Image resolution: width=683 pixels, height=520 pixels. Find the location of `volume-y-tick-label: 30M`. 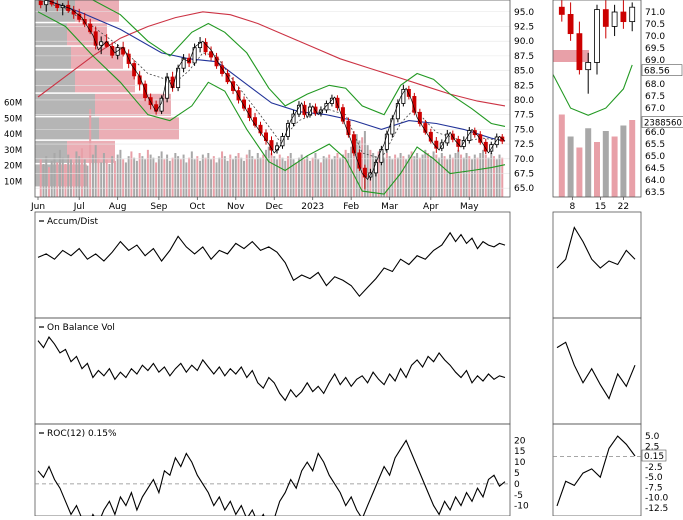

volume-y-tick-label: 30M is located at coordinates (13, 151).